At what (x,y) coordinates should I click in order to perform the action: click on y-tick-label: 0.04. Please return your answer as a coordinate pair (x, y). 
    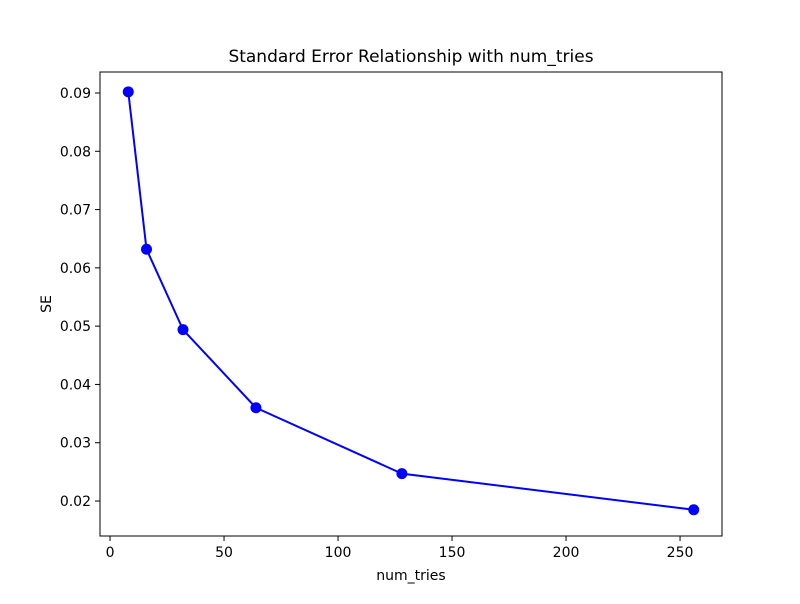
    Looking at the image, I should click on (75, 385).